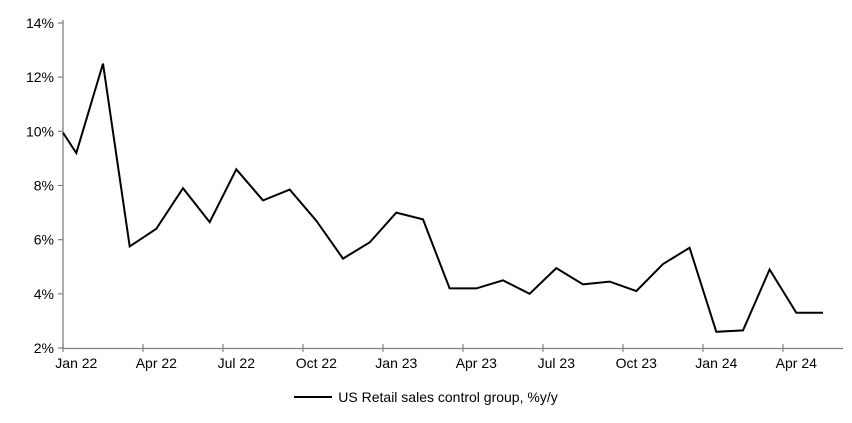 This screenshot has width=852, height=423. I want to click on y-axis-label: 10%, so click(40, 131).